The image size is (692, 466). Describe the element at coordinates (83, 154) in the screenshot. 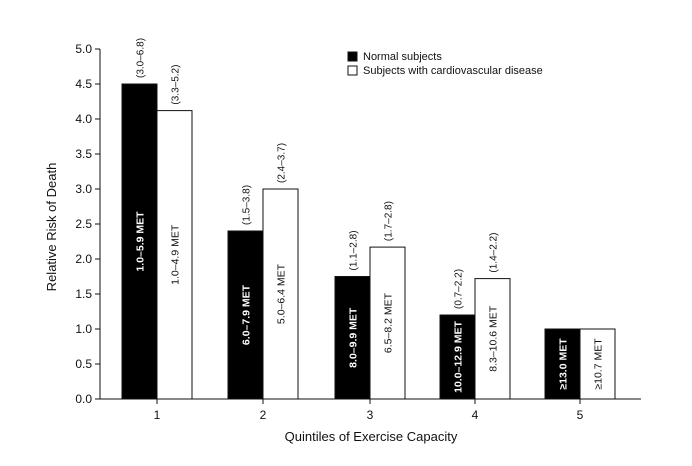

I see `y-tick-label: 3.5` at that location.